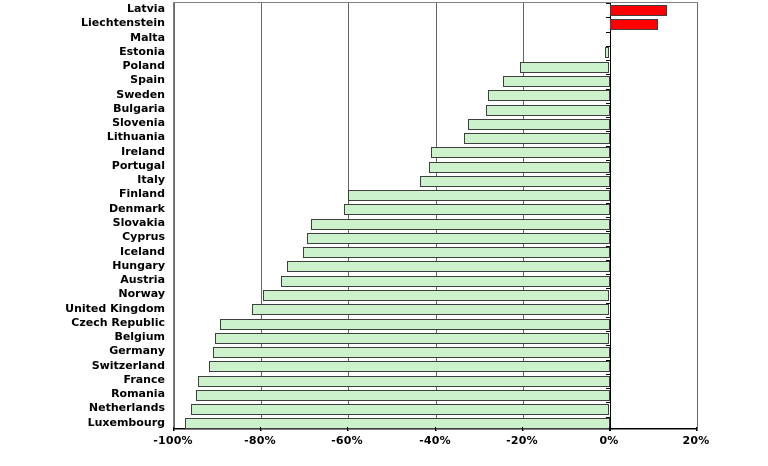 The height and width of the screenshot is (466, 768). I want to click on category-label-netherlands: Netherlands, so click(126, 408).